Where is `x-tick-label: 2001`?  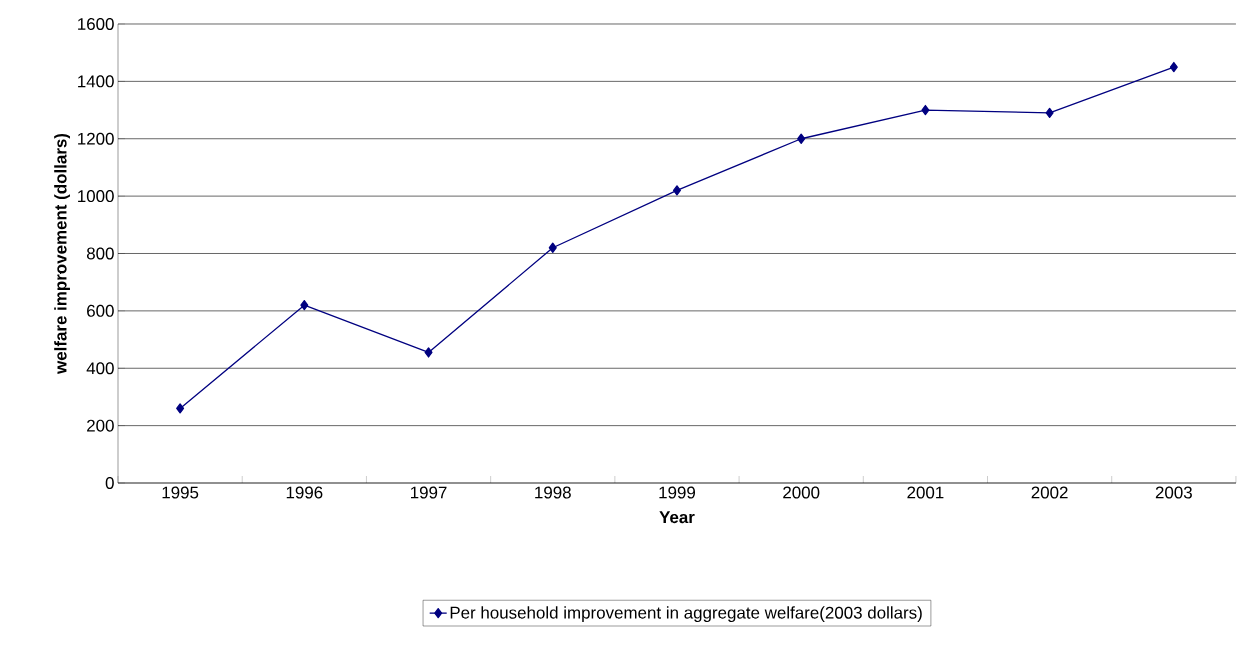
x-tick-label: 2001 is located at coordinates (925, 492).